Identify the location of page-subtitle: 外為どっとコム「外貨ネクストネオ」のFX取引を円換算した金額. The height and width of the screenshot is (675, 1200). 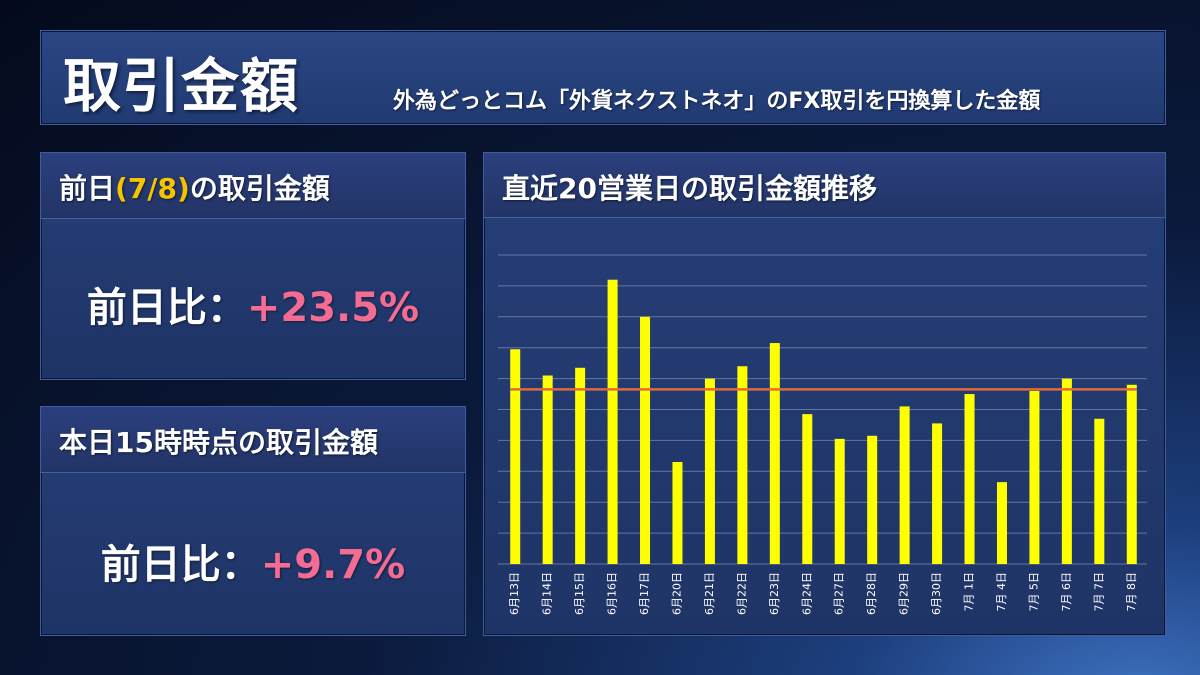
(717, 101).